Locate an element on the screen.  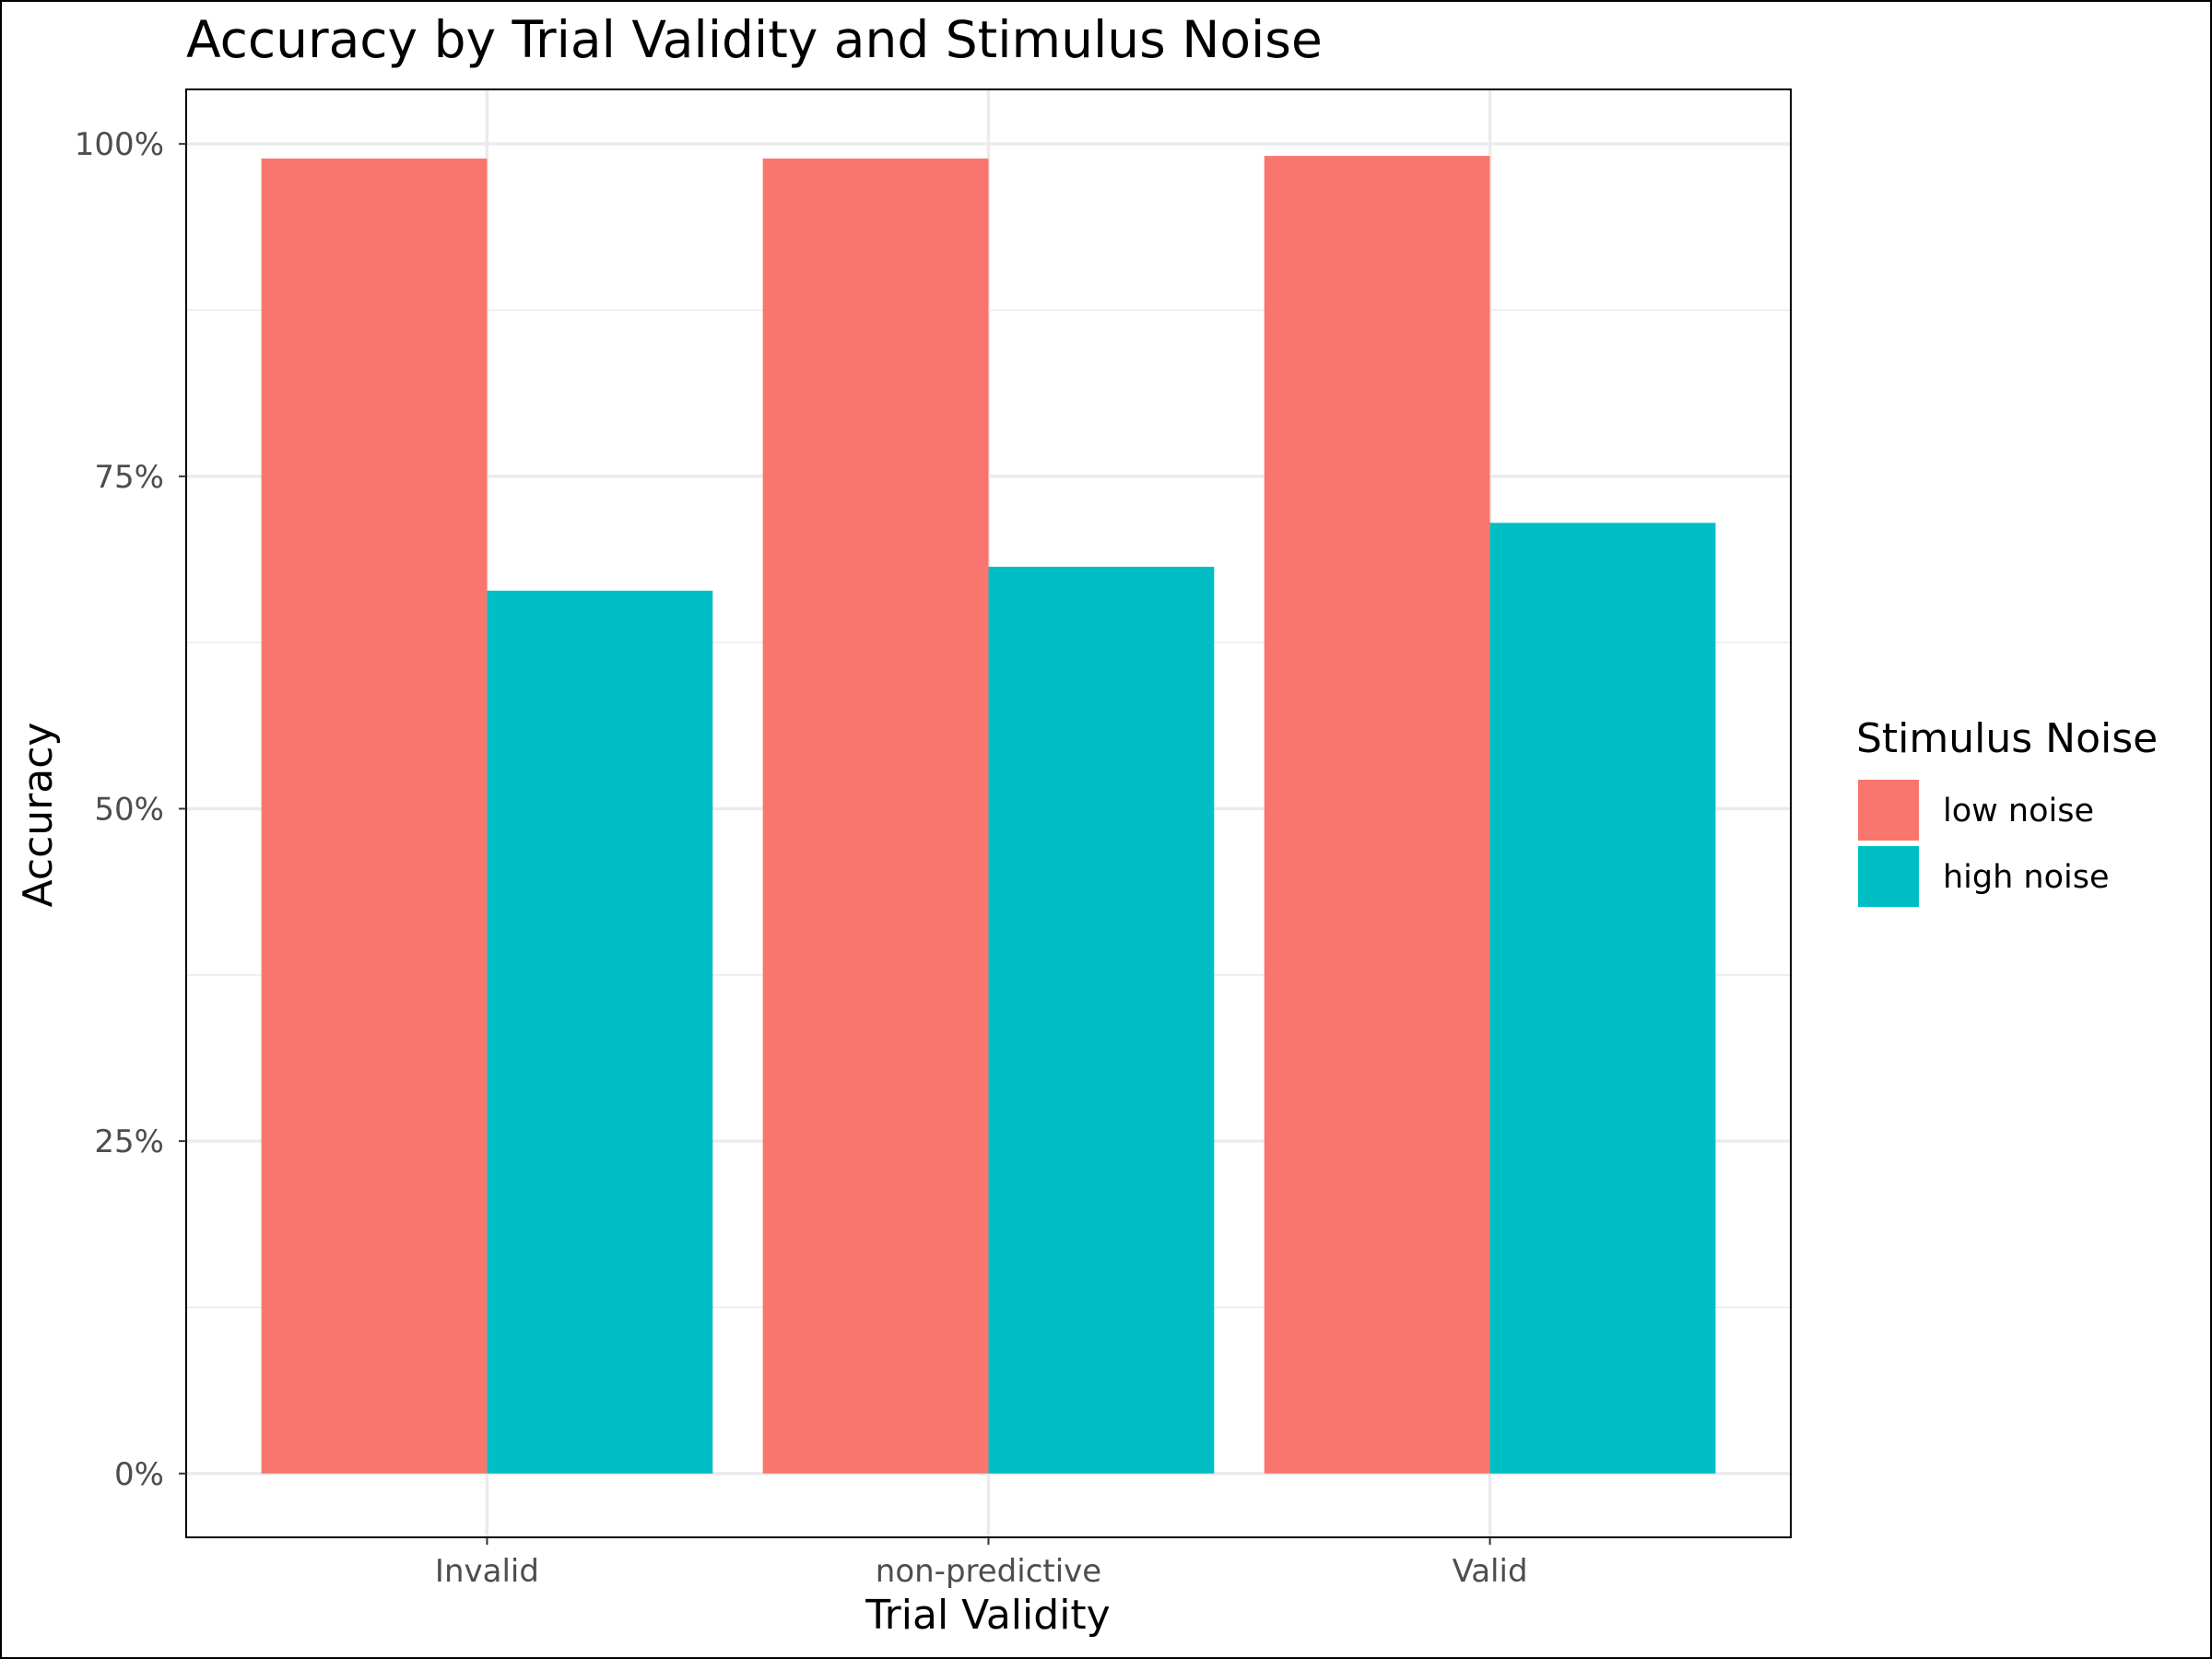
legend-label-low-noise: low noise is located at coordinates (2018, 811).